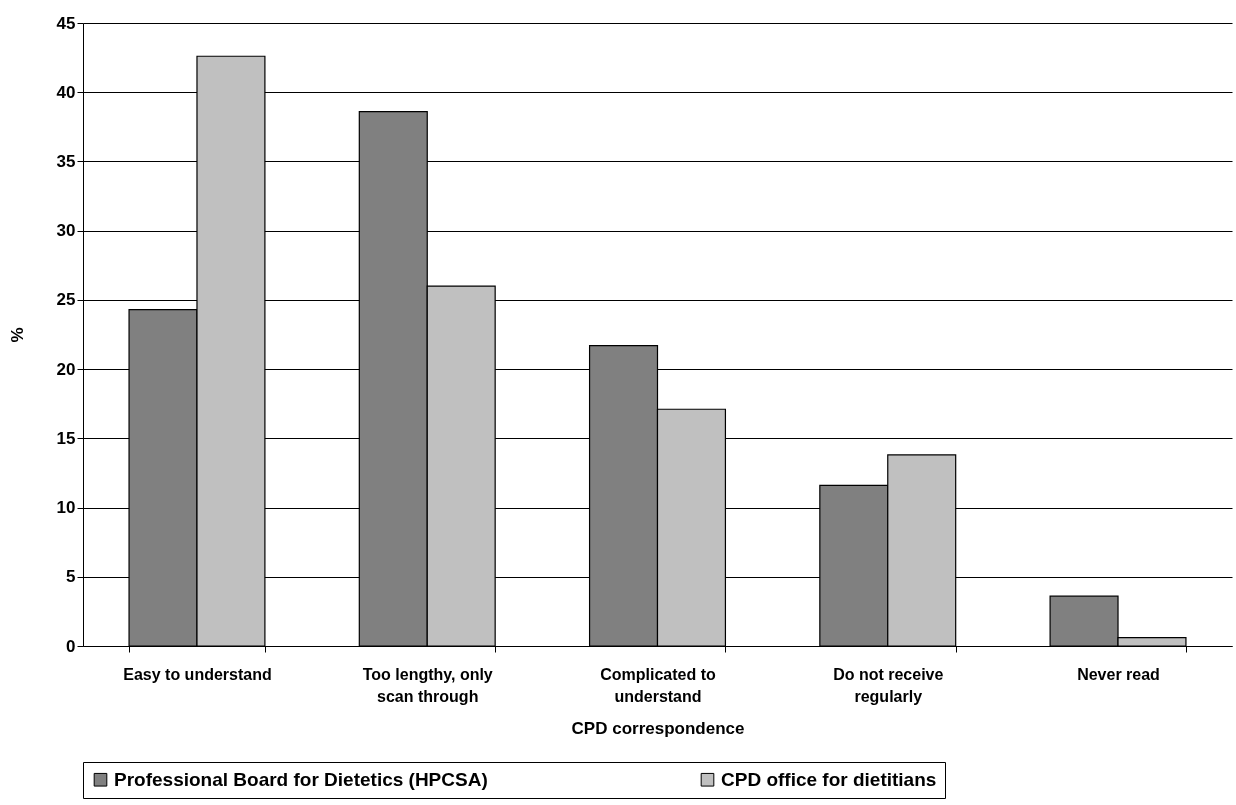 The image size is (1236, 805). I want to click on x-tick-label: Complicated to understand, so click(658, 685).